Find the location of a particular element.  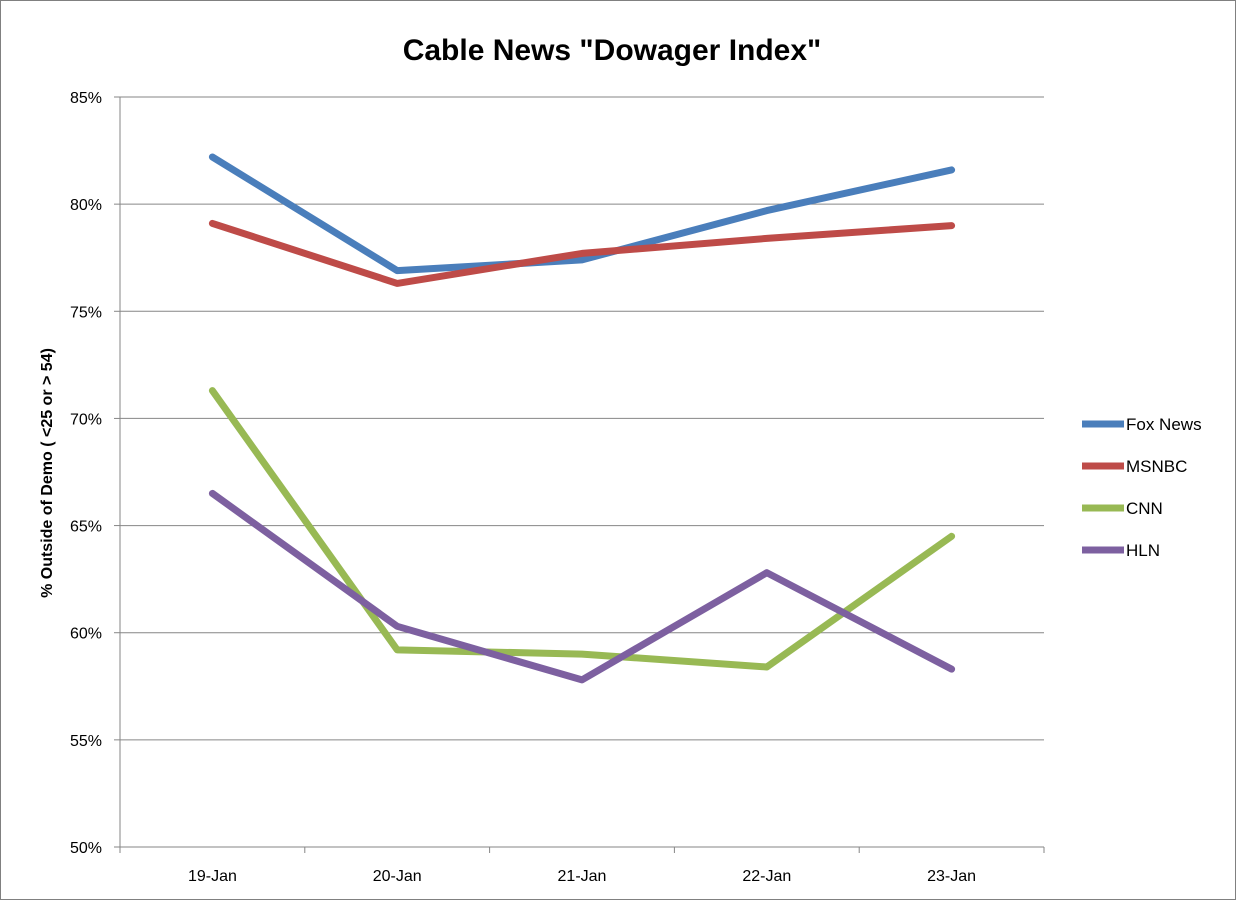

x-tick-label: 20-Jan is located at coordinates (397, 876).